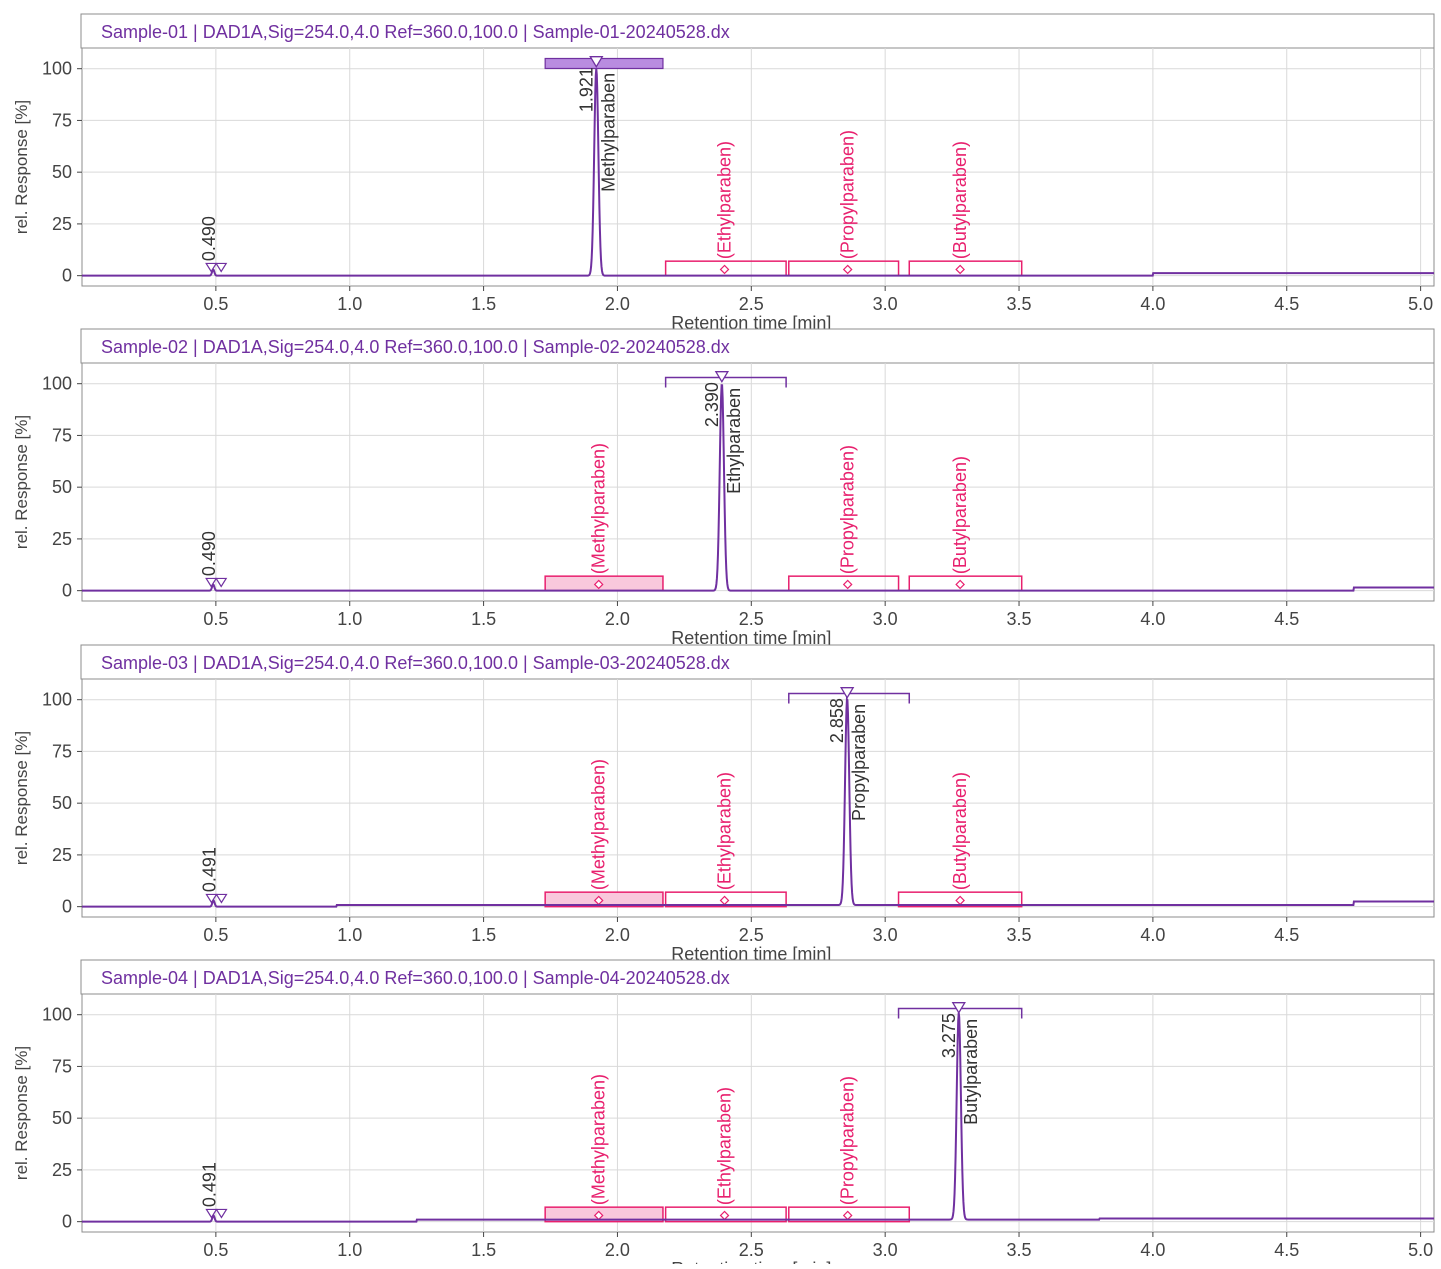 This screenshot has width=1441, height=1269. I want to click on expected-compound-label: (Propylparaben), so click(848, 194).